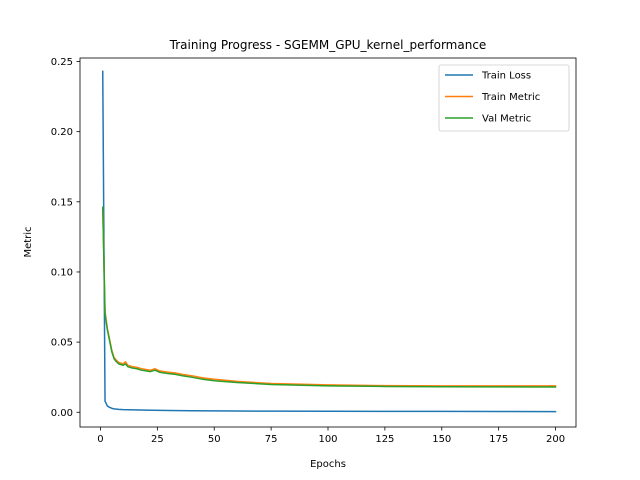 The image size is (640, 480). I want to click on y-tick-label: 0.10, so click(62, 272).